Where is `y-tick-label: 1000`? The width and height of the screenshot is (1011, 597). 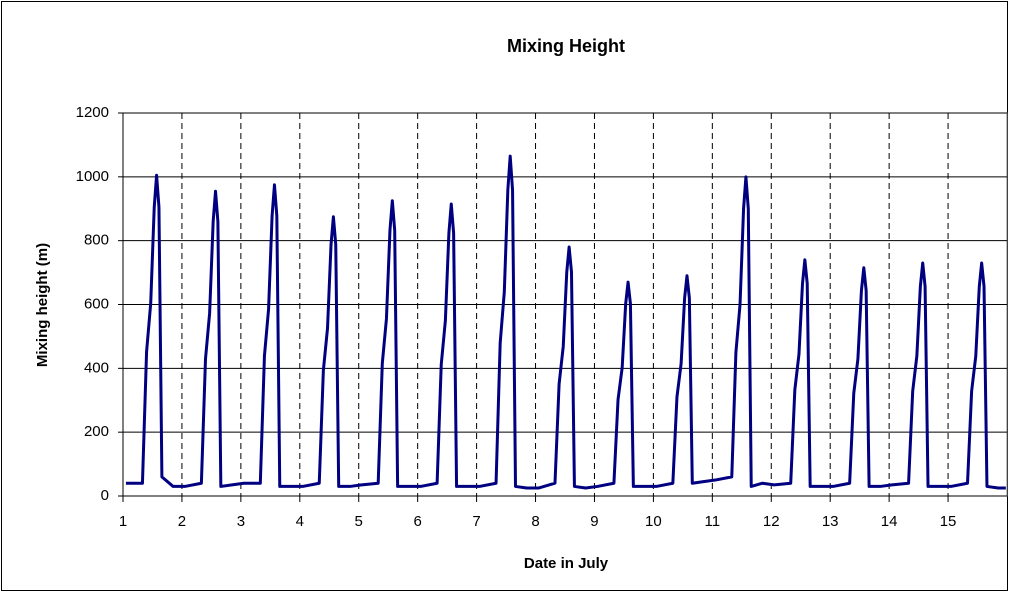 y-tick-label: 1000 is located at coordinates (92, 176).